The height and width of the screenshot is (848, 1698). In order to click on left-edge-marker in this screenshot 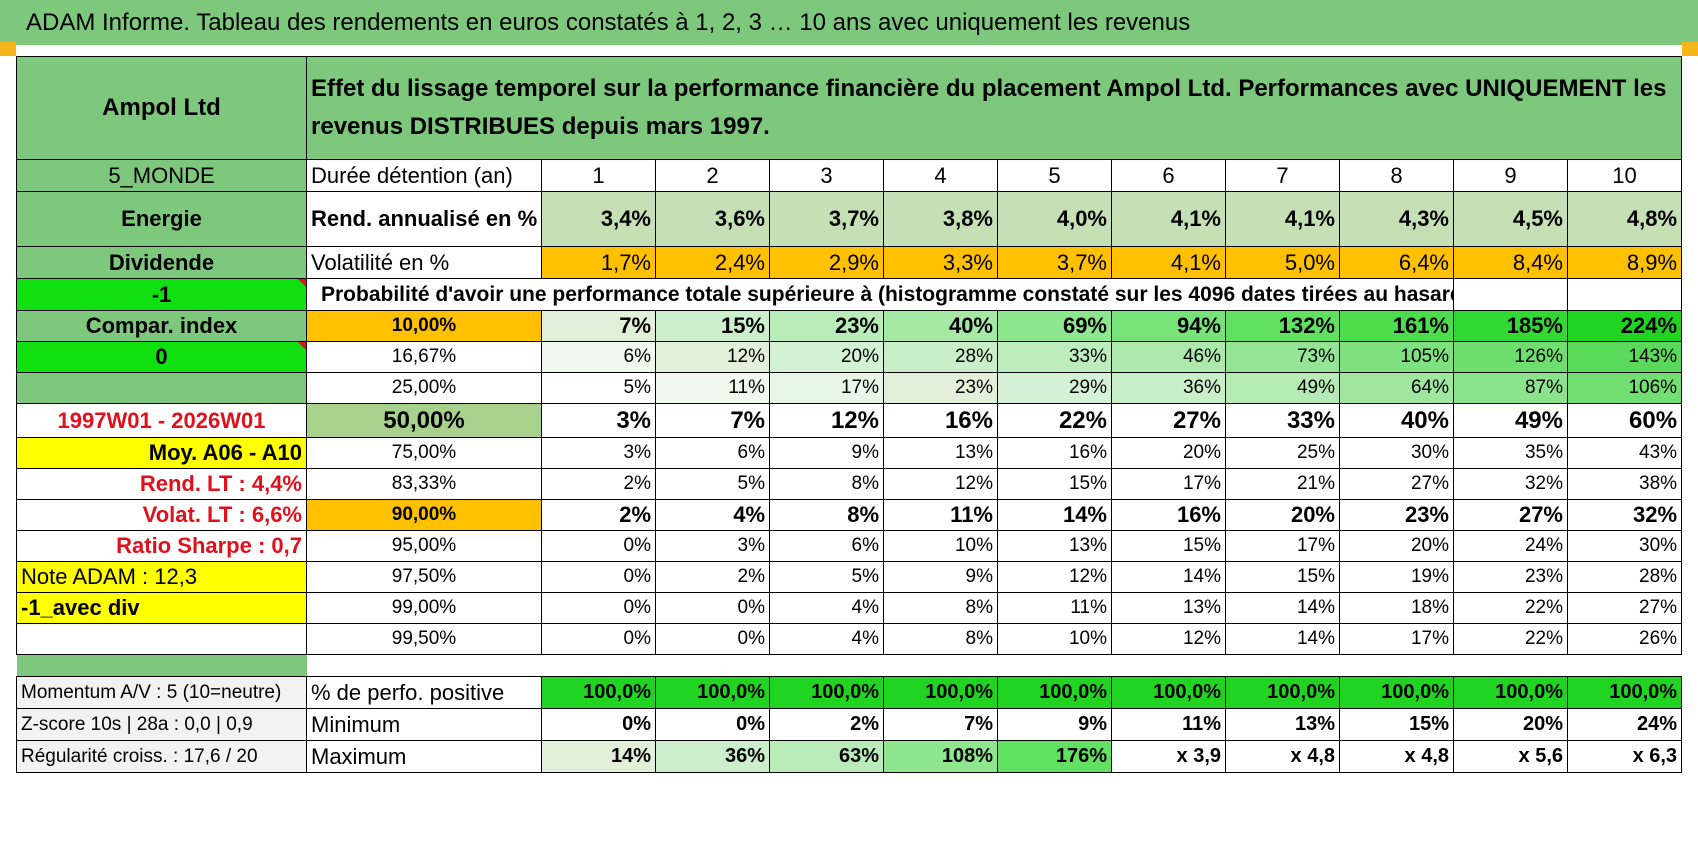, I will do `click(8, 49)`.